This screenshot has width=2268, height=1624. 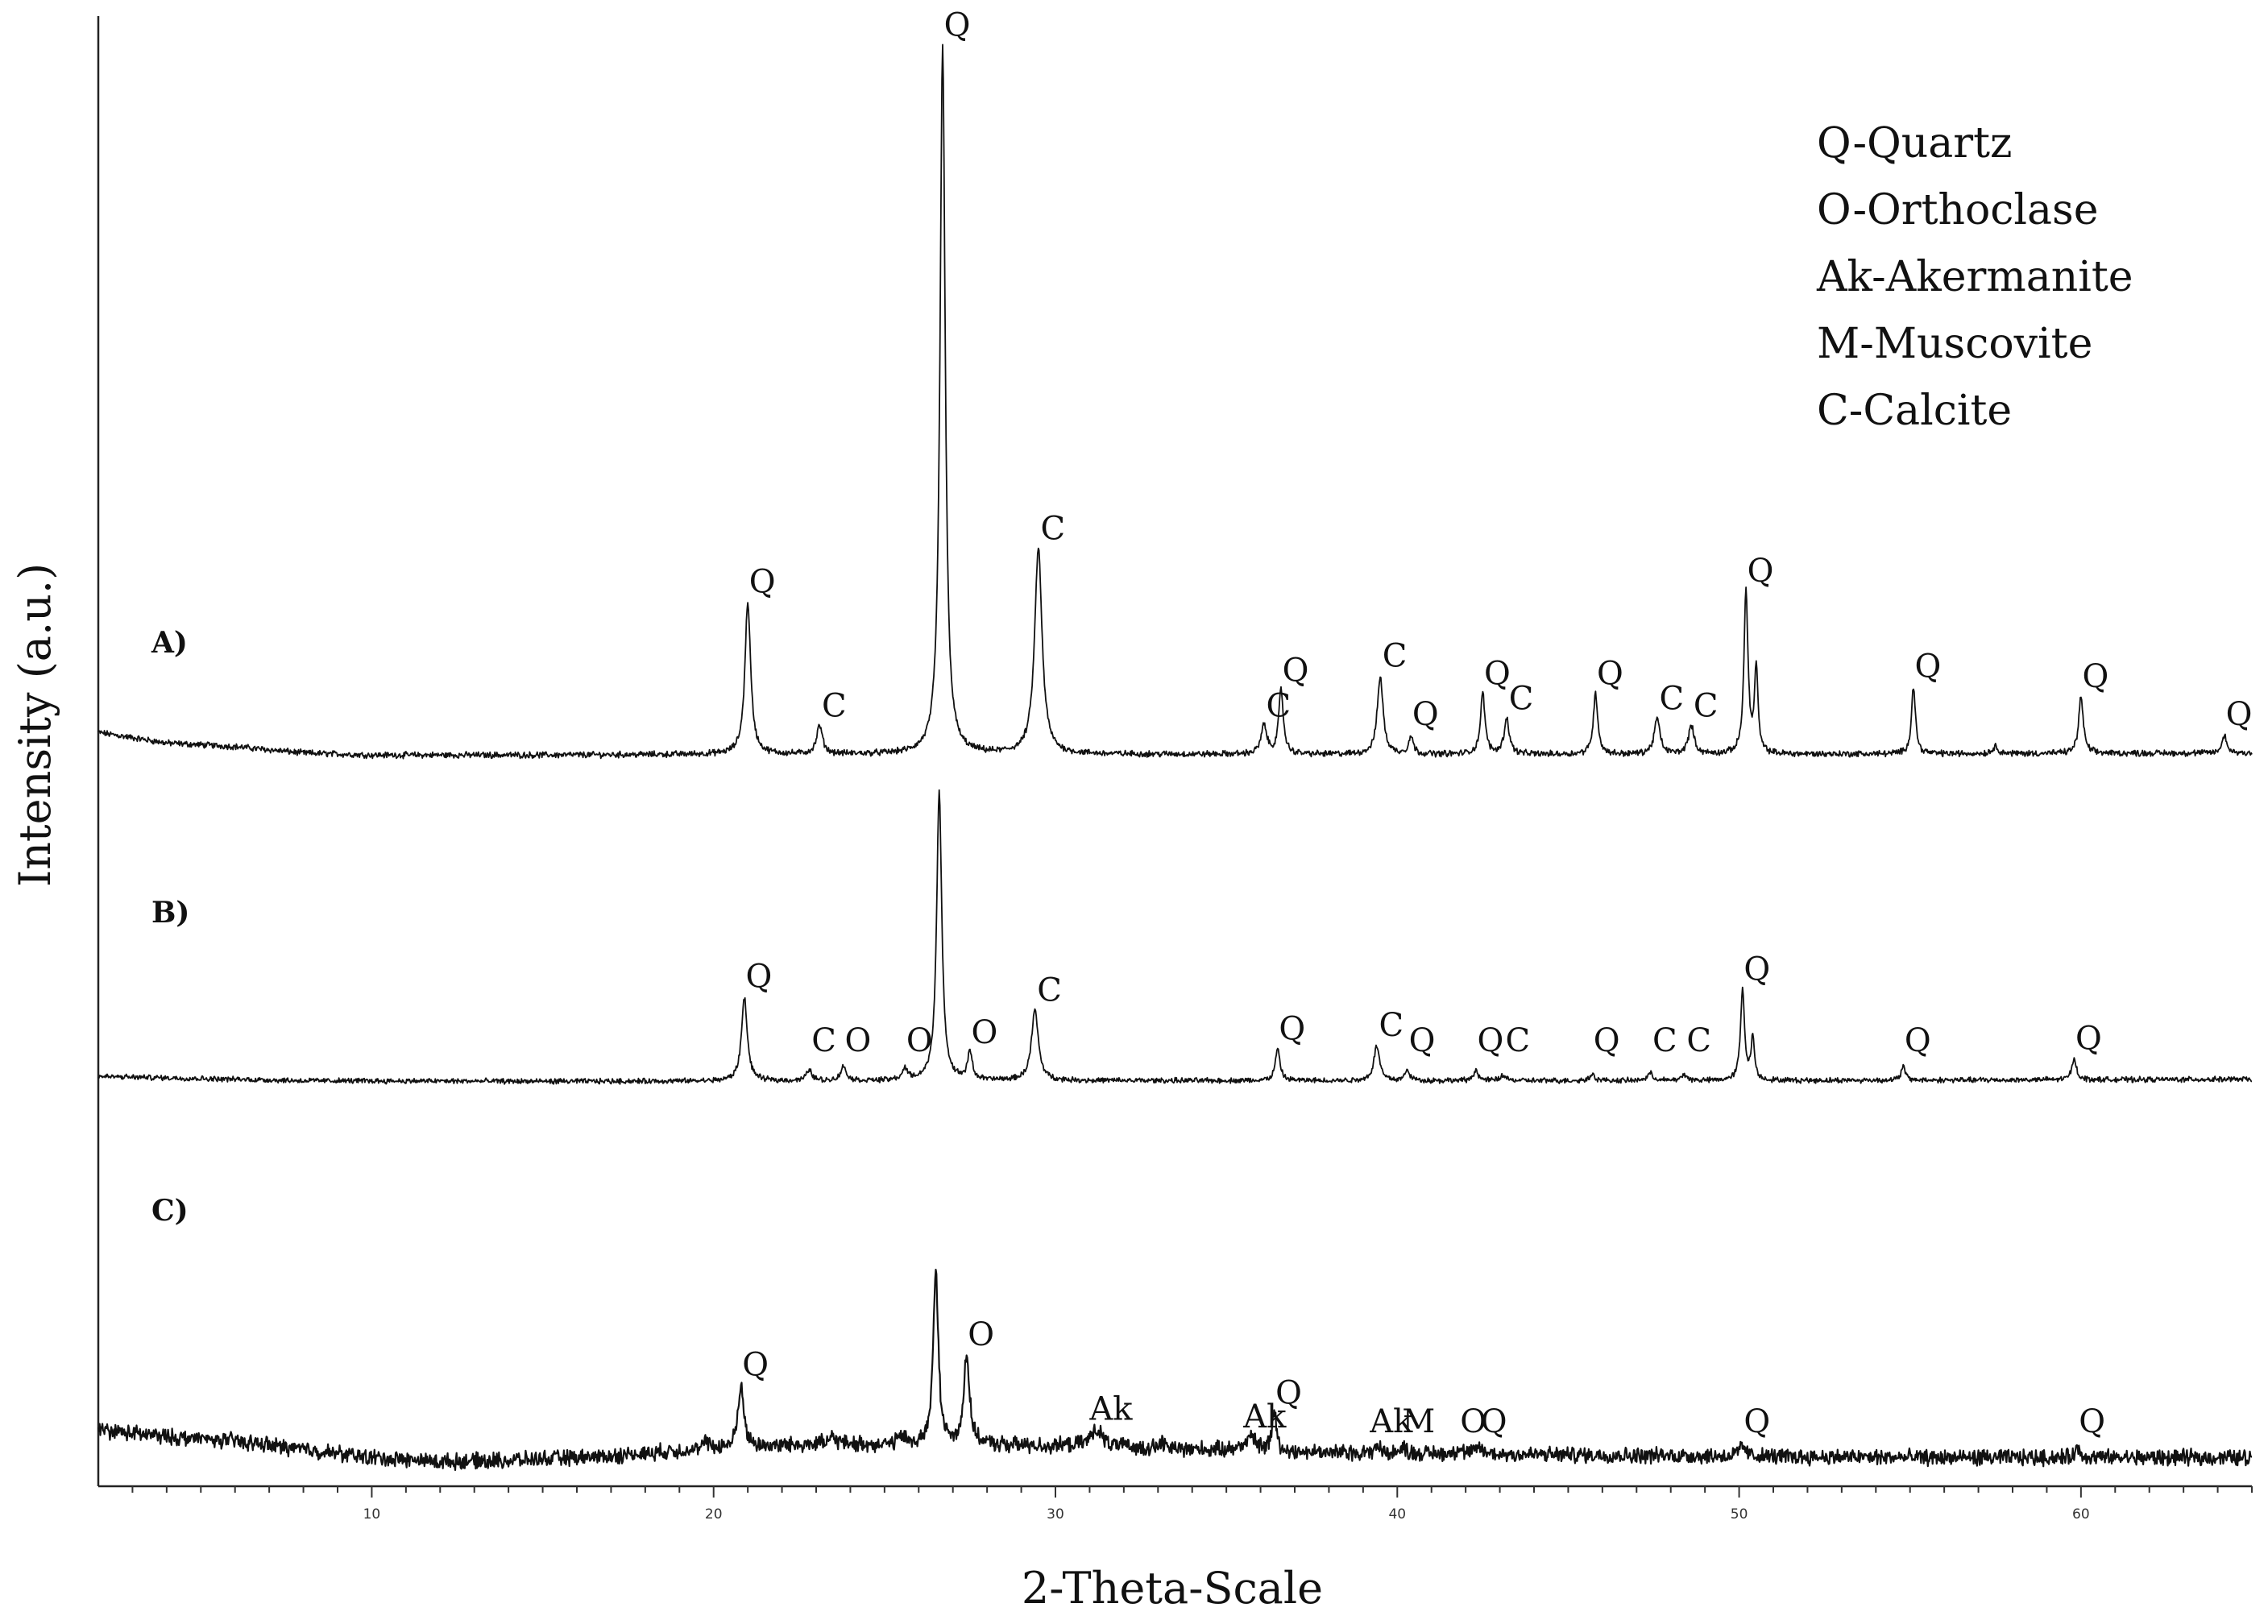 I want to click on x-tick-label: 30, so click(x=1055, y=1514).